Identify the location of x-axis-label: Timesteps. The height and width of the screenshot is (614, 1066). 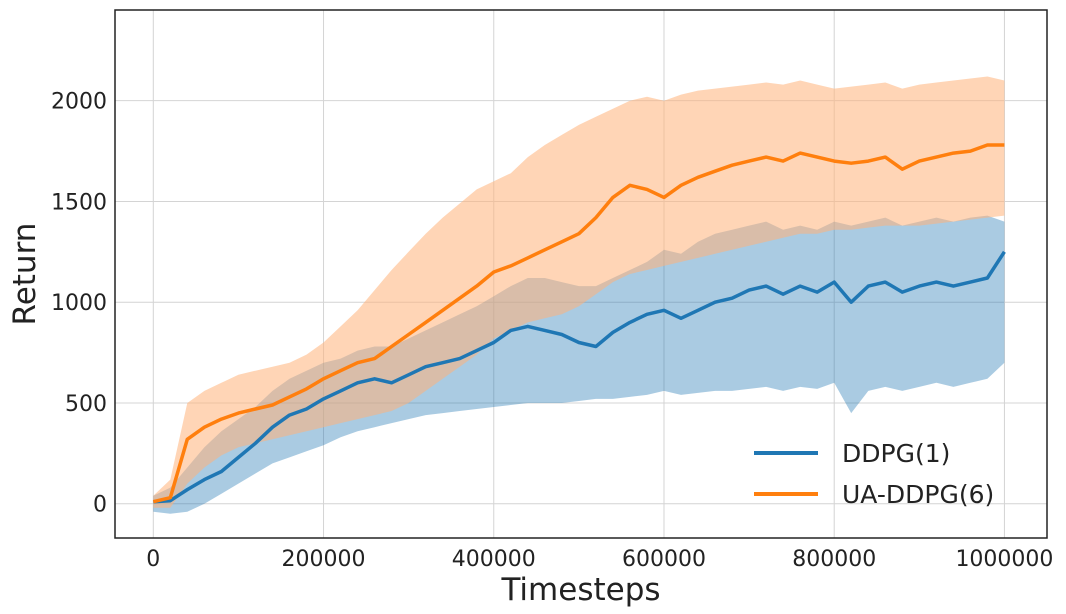
(580, 590).